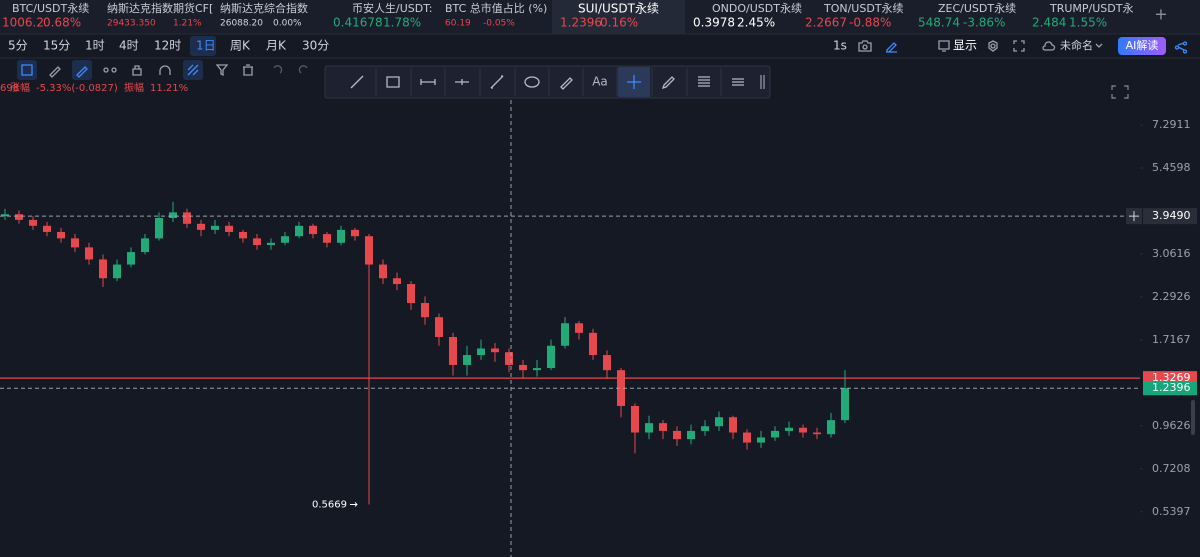 The height and width of the screenshot is (557, 1200). I want to click on ticker-name: BTC 总市值占比 (%), so click(496, 8).